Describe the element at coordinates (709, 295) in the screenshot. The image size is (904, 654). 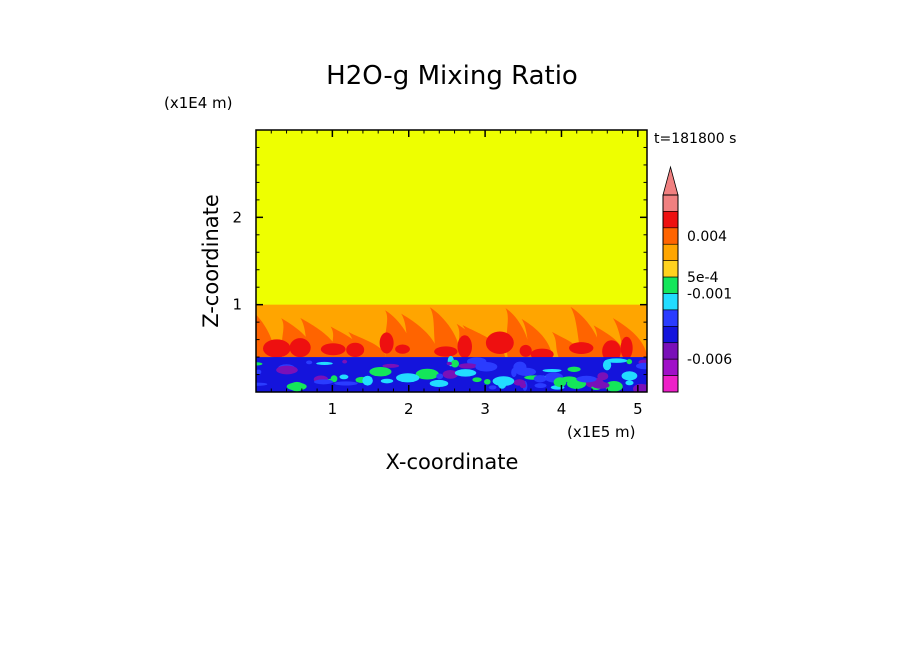
I see `colorbar-label: -0.001` at that location.